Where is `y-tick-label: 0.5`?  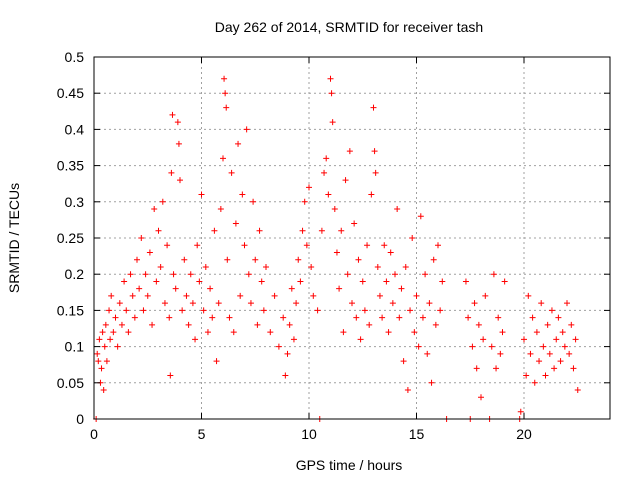
y-tick-label: 0.5 is located at coordinates (75, 57).